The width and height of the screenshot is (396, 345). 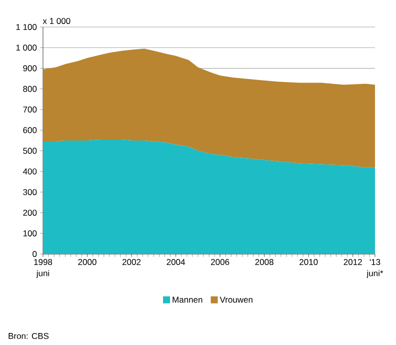 I want to click on y-tick-label: 1 100, so click(x=26, y=27).